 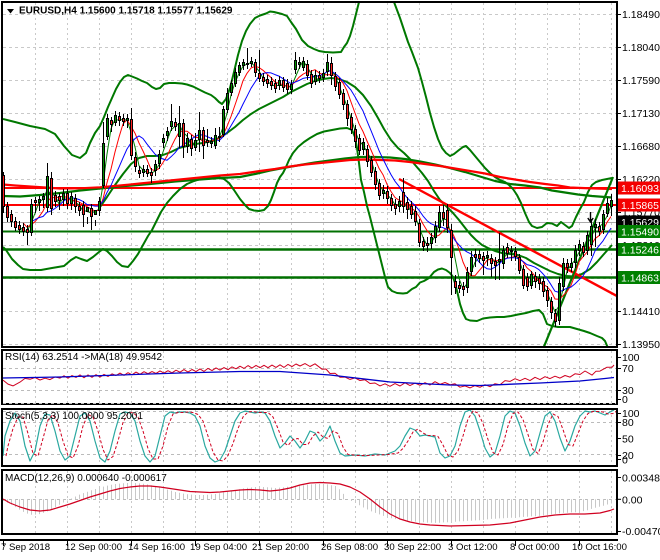 I want to click on svg-text: Stoch(5,3,3) 100.0000 95.2001, so click(x=74, y=416).